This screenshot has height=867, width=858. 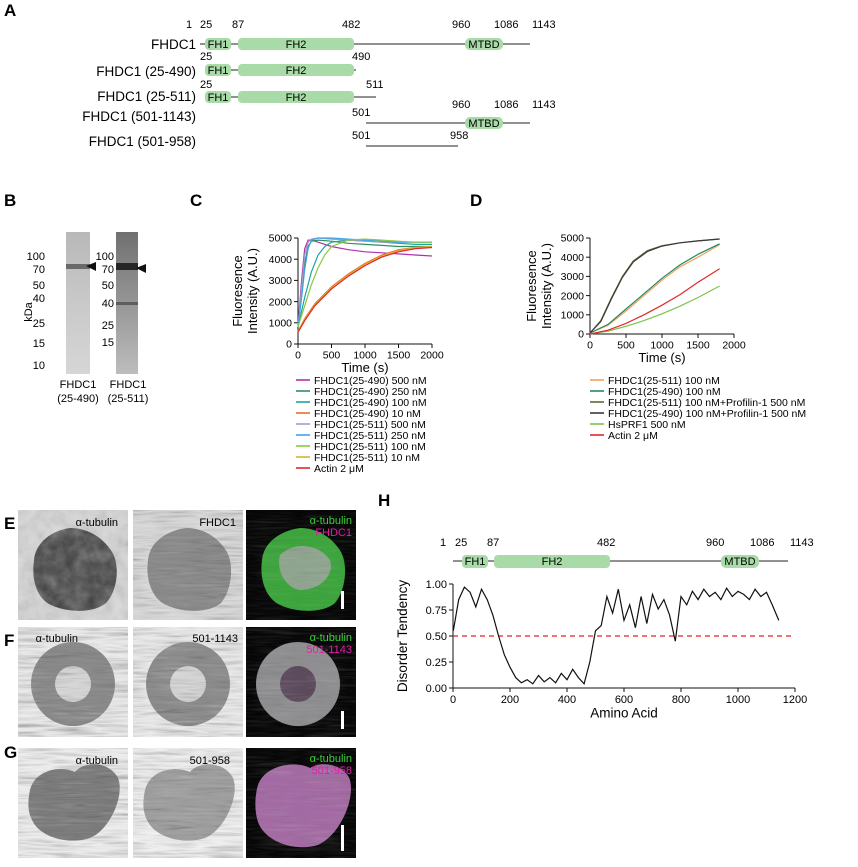 What do you see at coordinates (436, 585) in the screenshot?
I see `y-tick-label: 1.00` at bounding box center [436, 585].